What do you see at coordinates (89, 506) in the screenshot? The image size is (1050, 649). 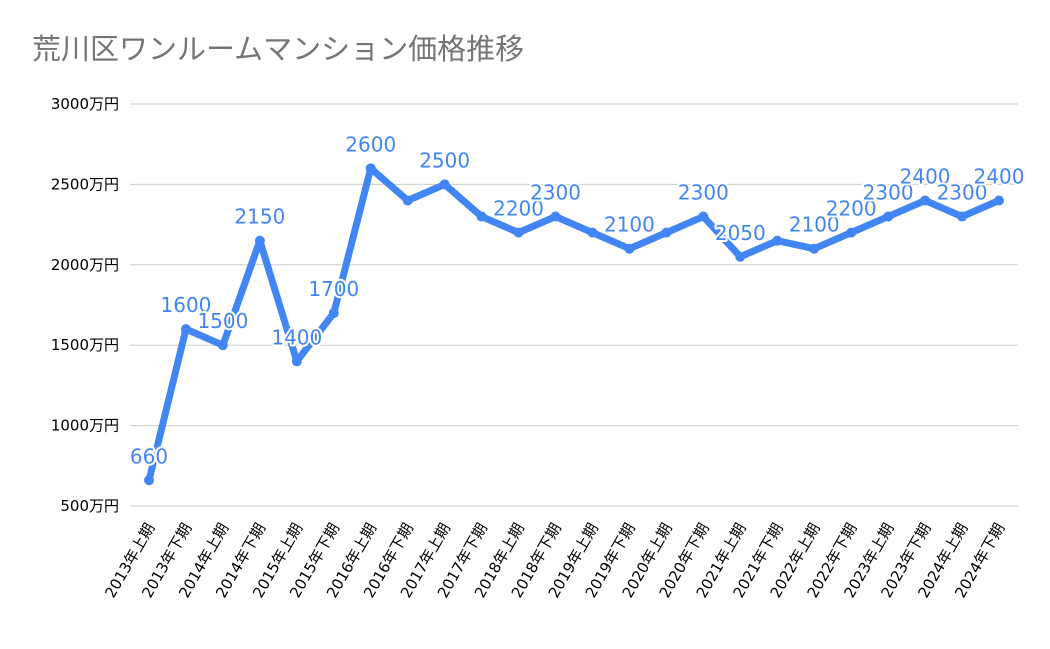 I see `y-tick-label: 500万円` at bounding box center [89, 506].